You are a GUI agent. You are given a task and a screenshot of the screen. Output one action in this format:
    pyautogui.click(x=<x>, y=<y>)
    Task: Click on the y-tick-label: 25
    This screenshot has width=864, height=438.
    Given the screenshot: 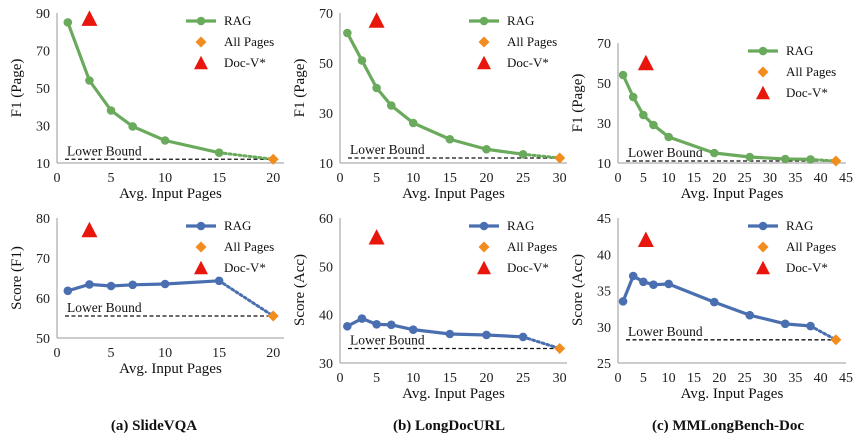 What is the action you would take?
    pyautogui.click(x=604, y=364)
    